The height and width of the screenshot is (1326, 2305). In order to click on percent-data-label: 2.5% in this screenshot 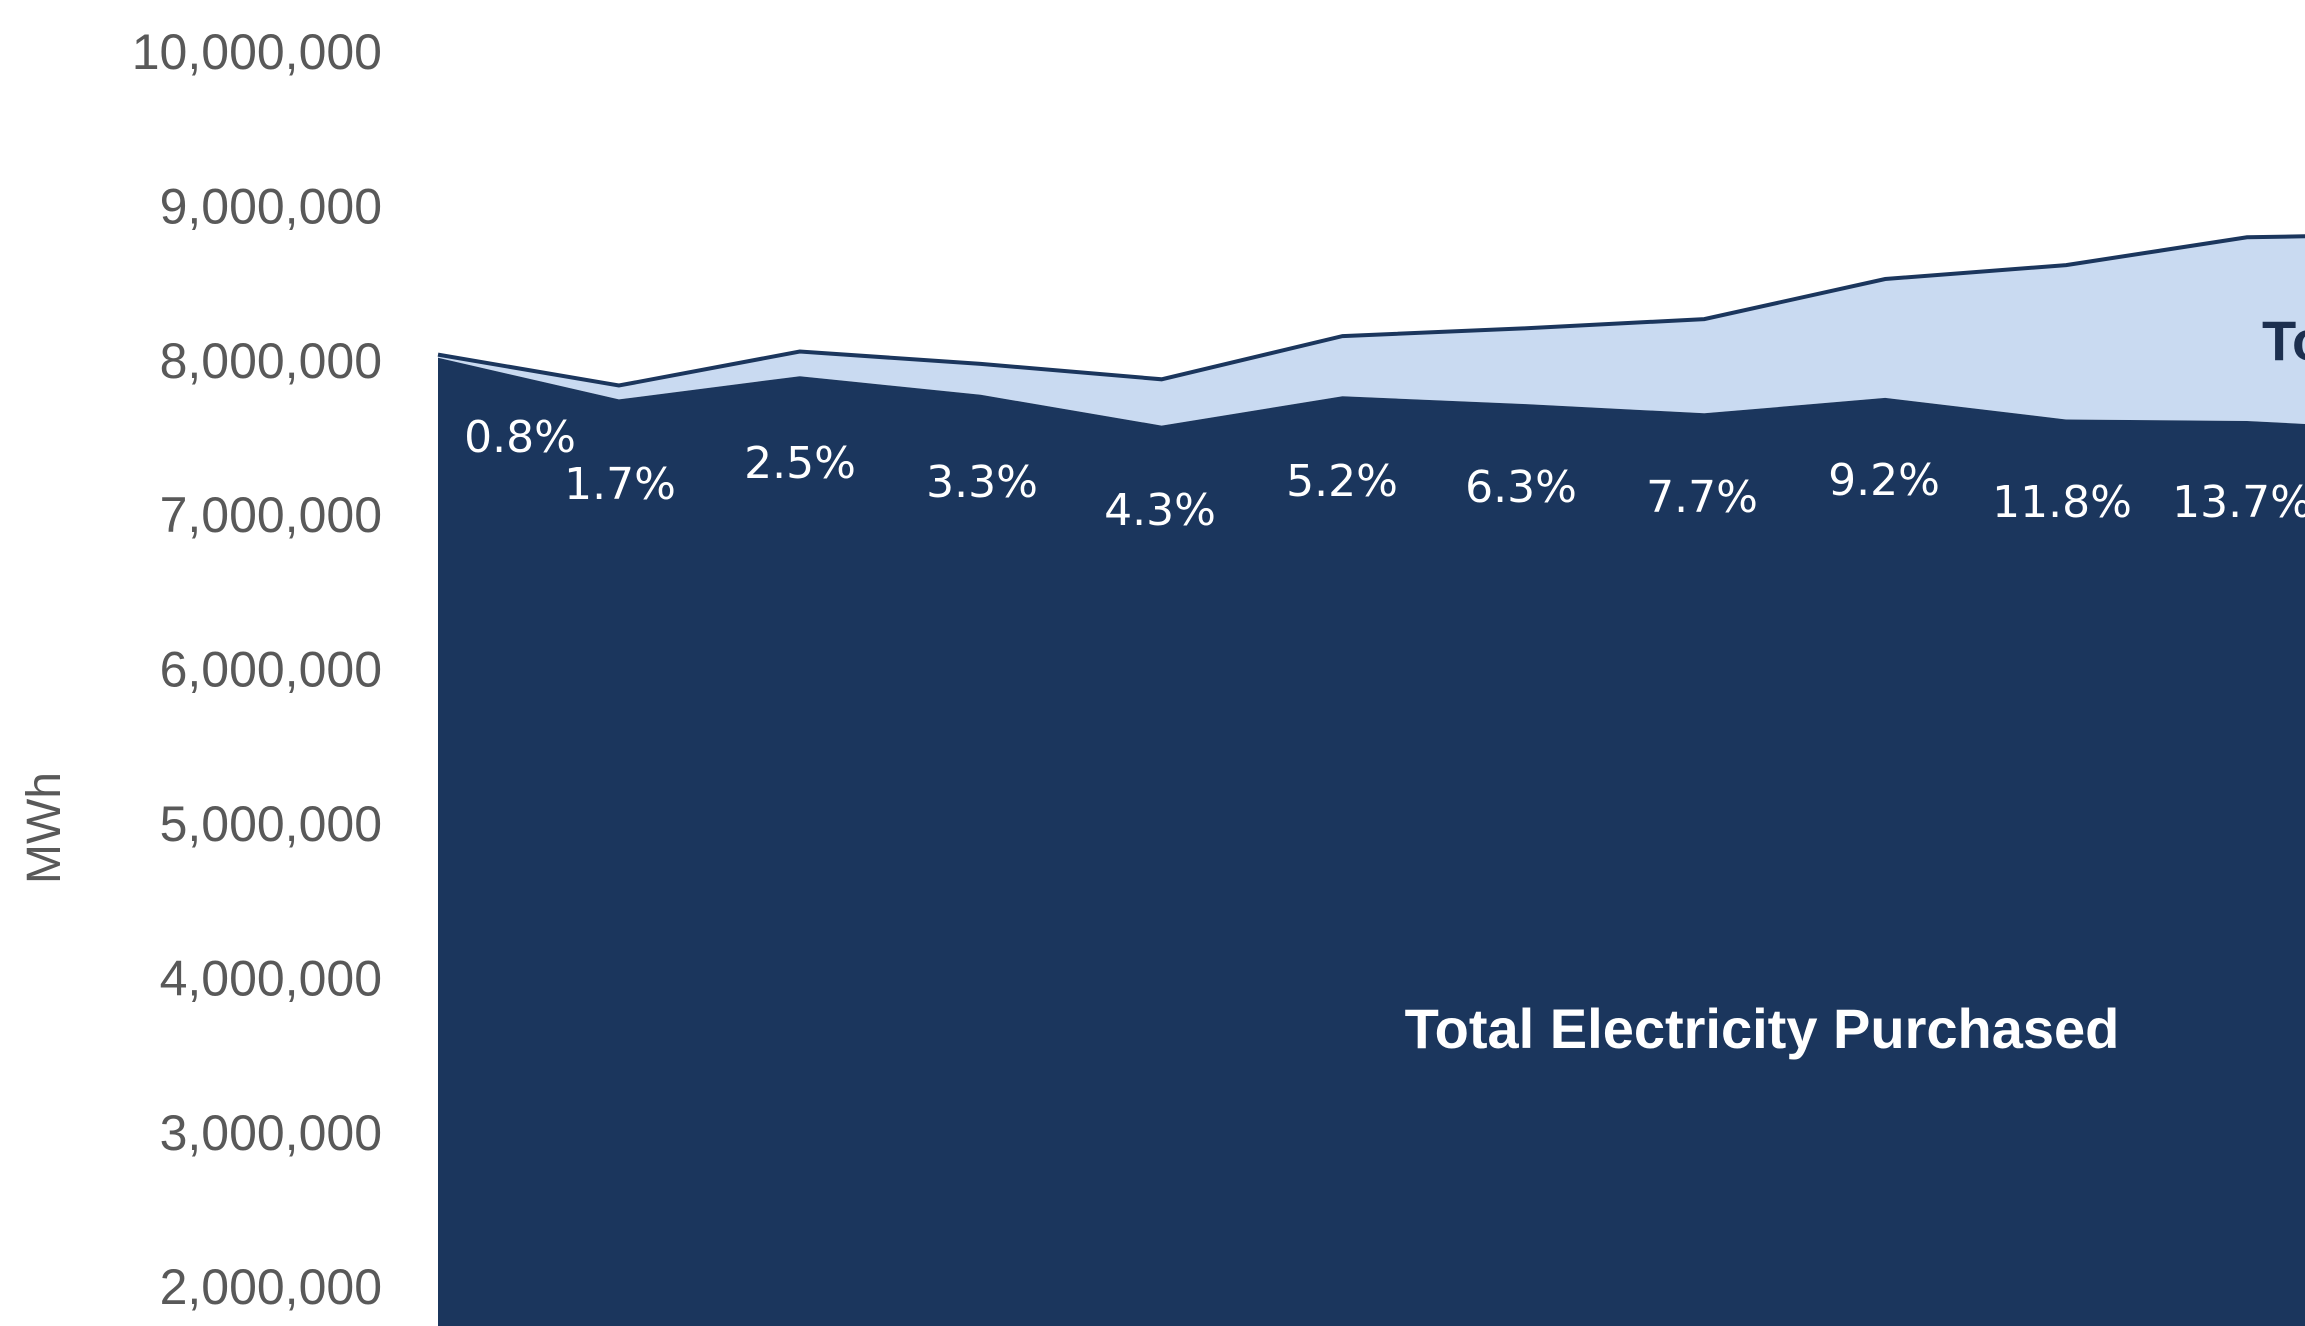, I will do `click(800, 463)`.